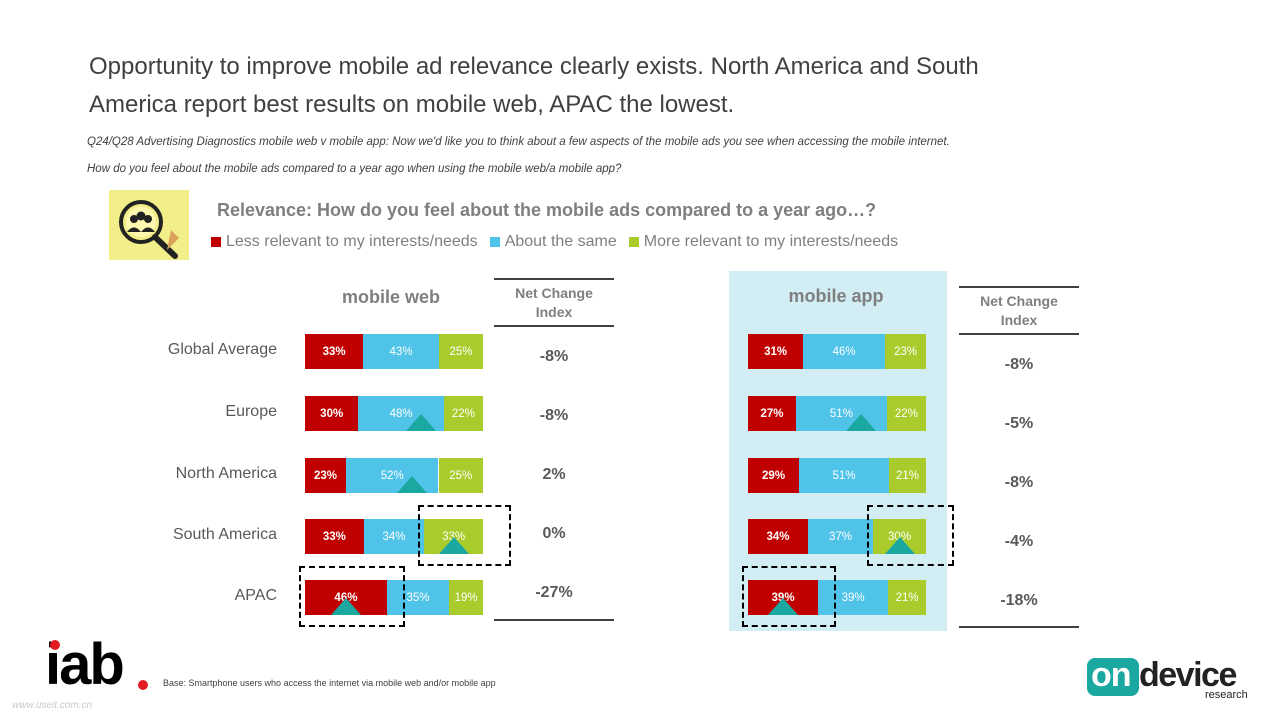 Image resolution: width=1280 pixels, height=720 pixels. What do you see at coordinates (554, 326) in the screenshot?
I see `nci-web-header-rule` at bounding box center [554, 326].